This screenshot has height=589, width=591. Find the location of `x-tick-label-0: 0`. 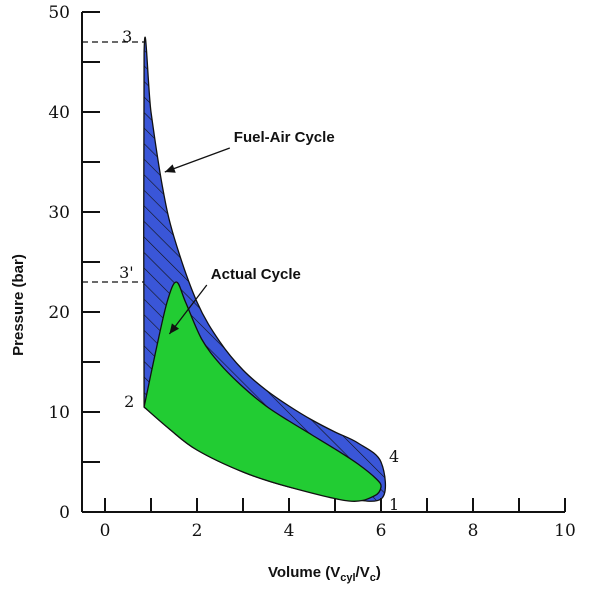

x-tick-label-0: 0 is located at coordinates (105, 531).